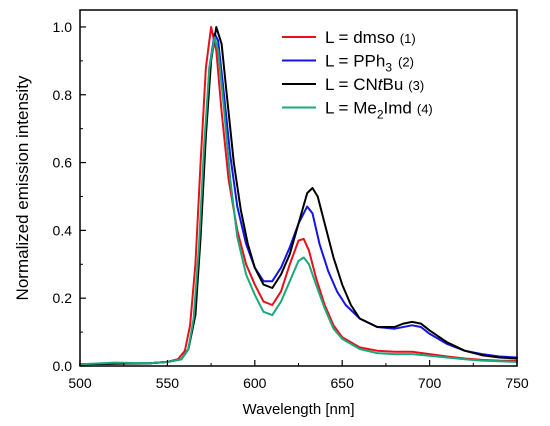  Describe the element at coordinates (80, 383) in the screenshot. I see `x-tick-label: 500` at that location.